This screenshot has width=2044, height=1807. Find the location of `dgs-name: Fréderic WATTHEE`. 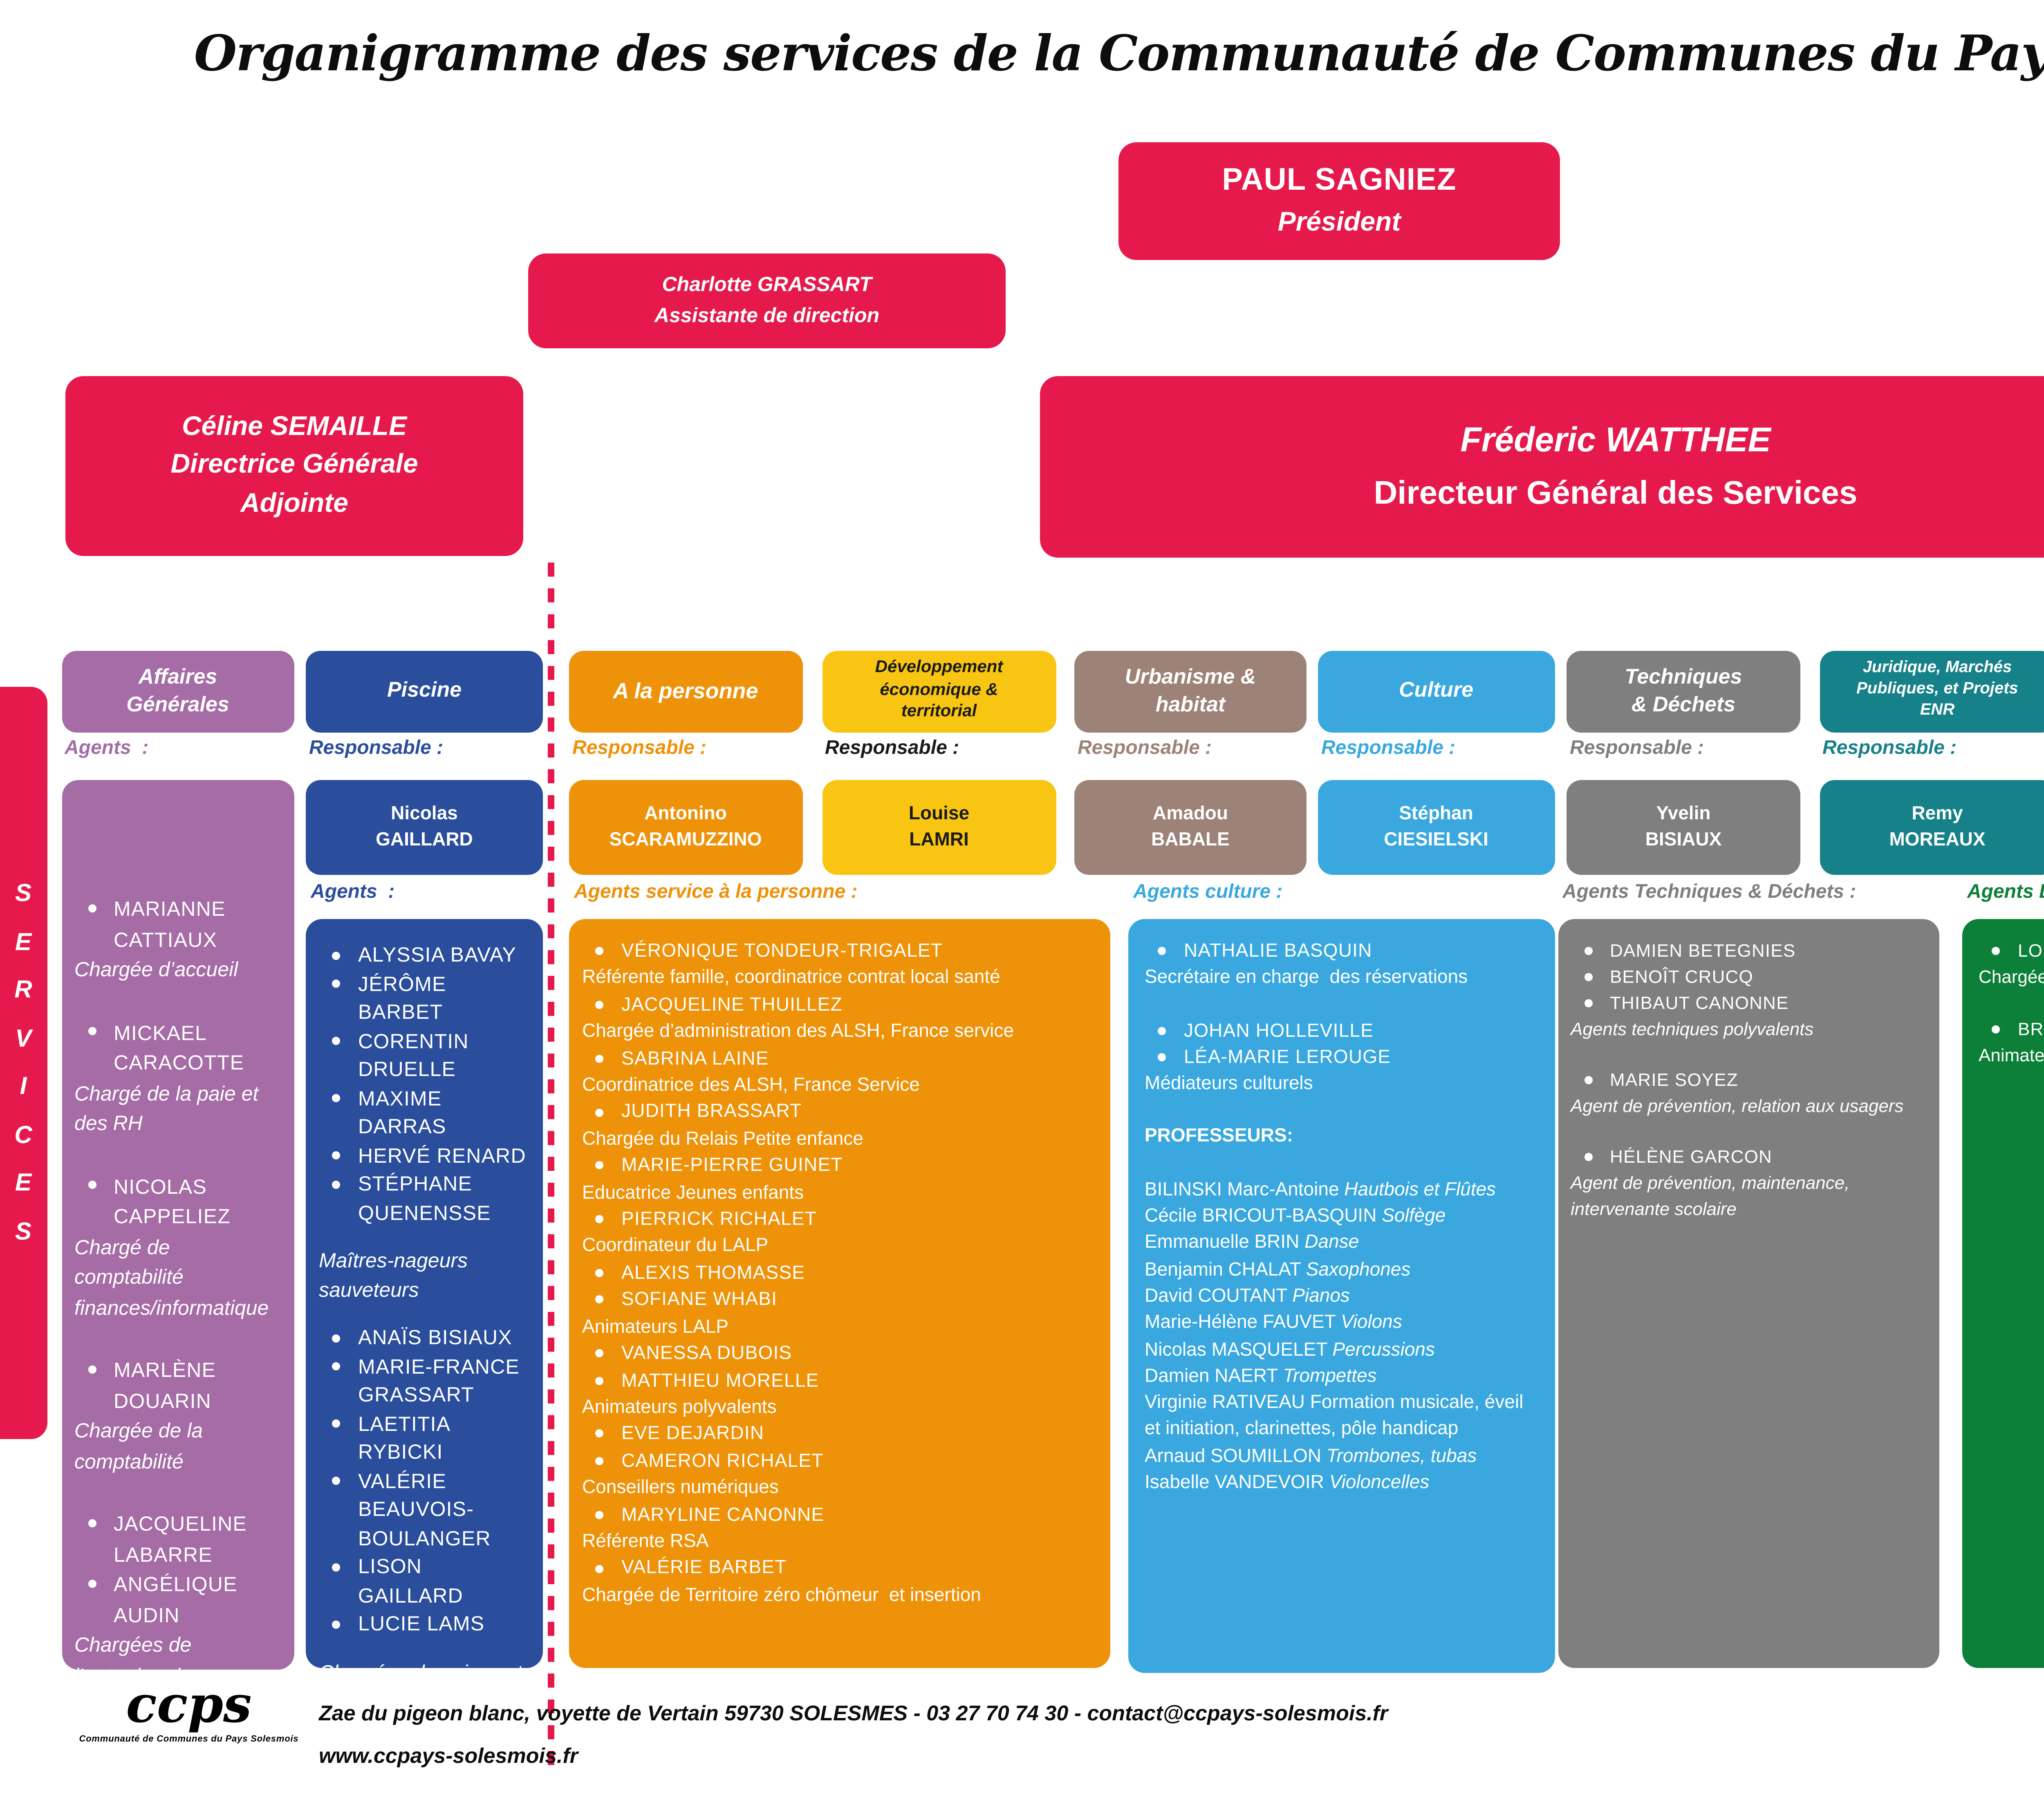

dgs-name: Fréderic WATTHEE is located at coordinates (1616, 440).